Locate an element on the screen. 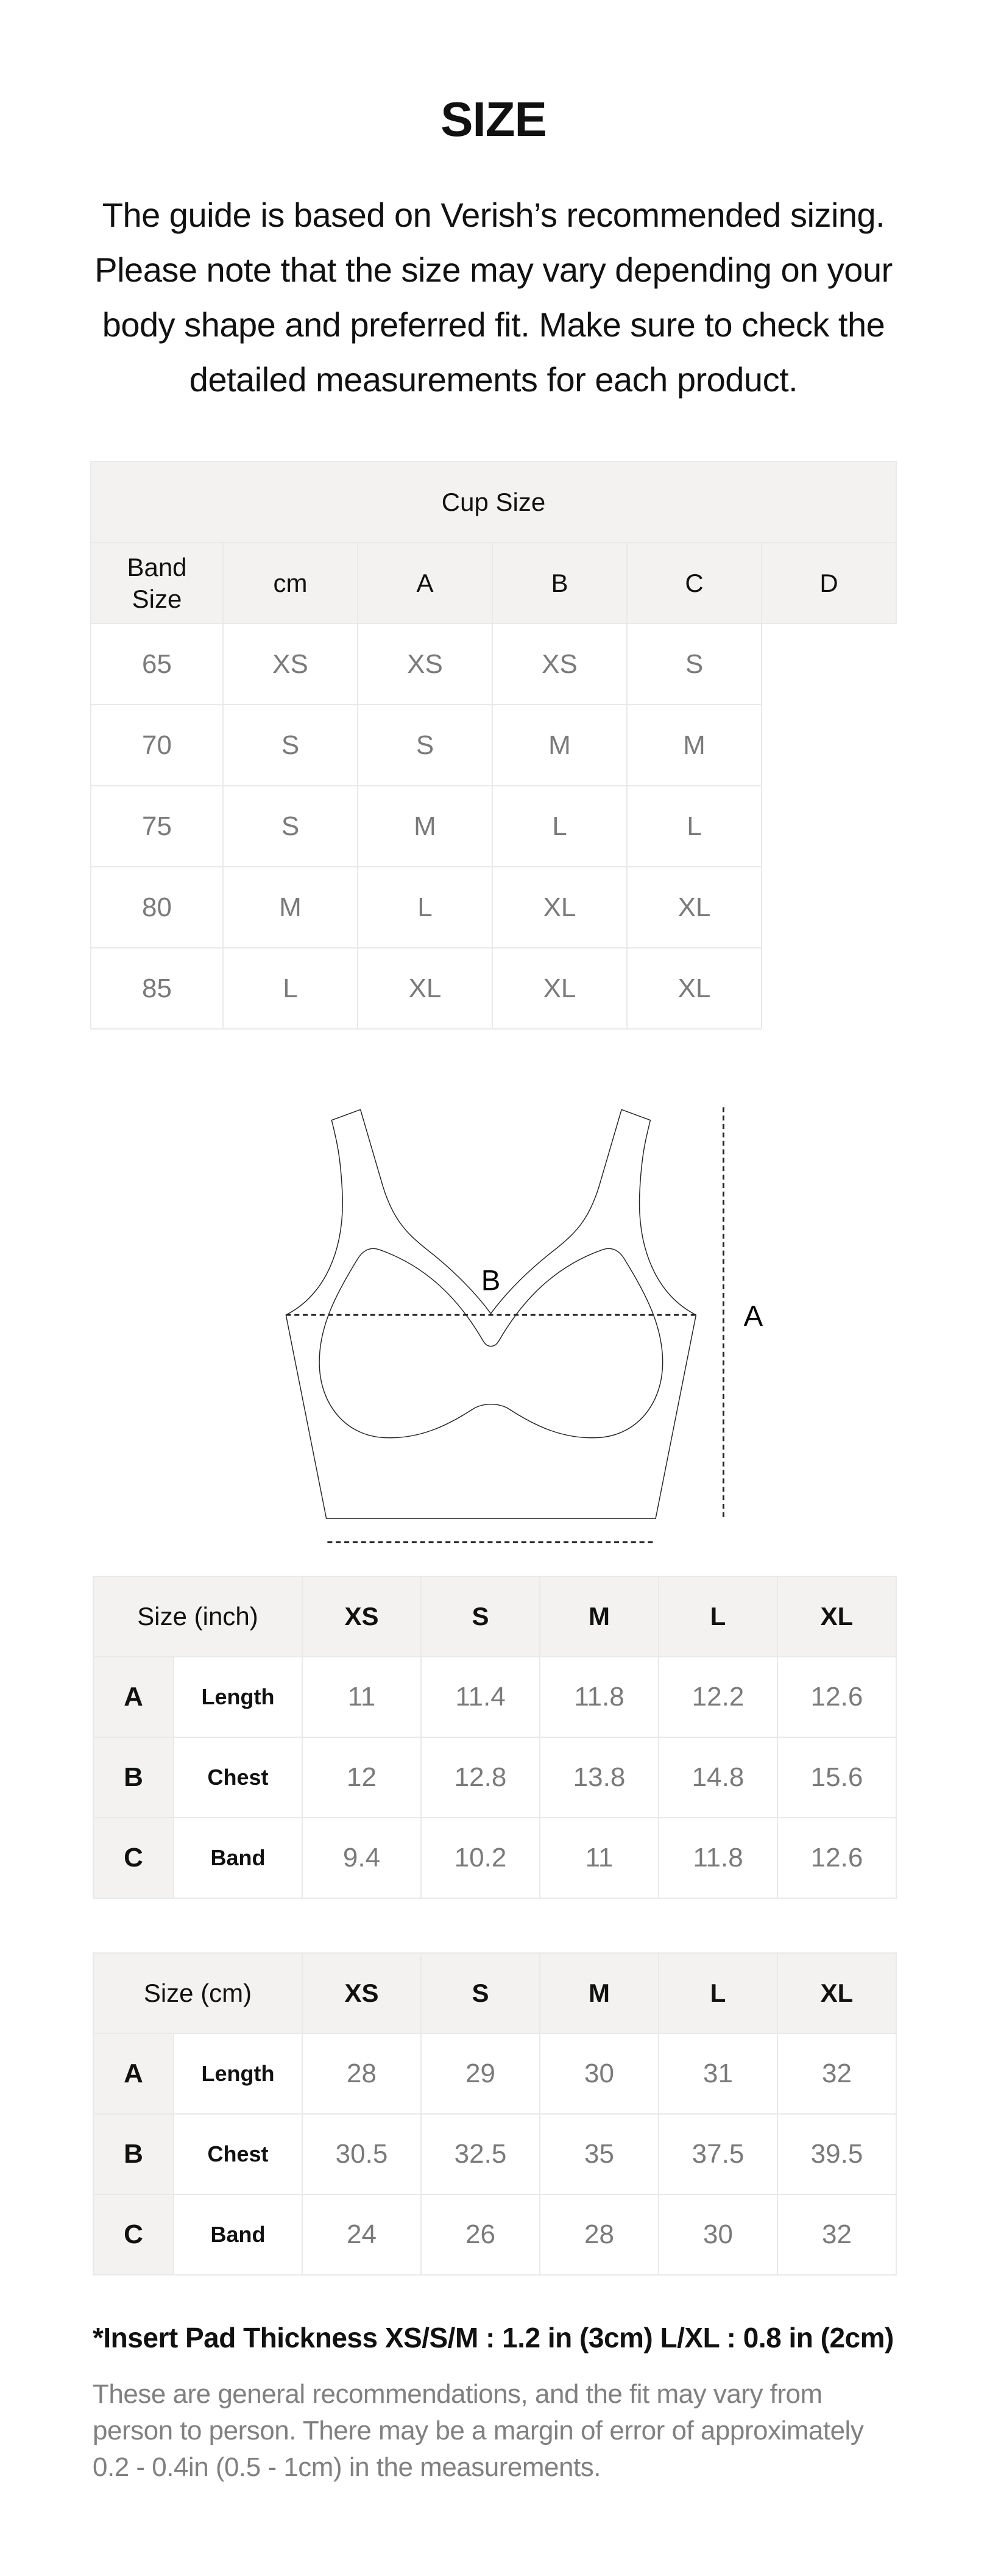 The height and width of the screenshot is (2576, 987). table-row: 65 XS XS XS S is located at coordinates (493, 664).